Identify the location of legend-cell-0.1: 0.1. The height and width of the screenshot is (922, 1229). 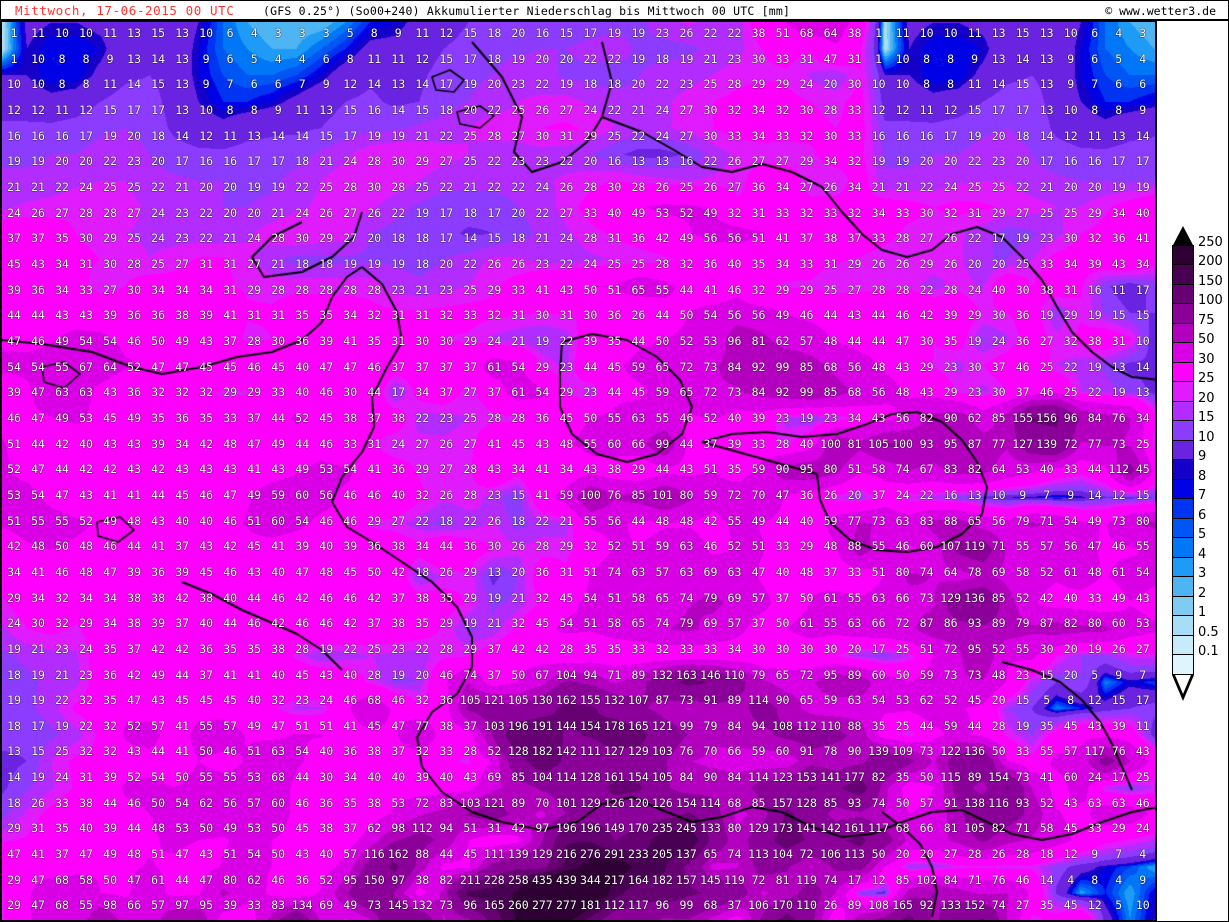
(1195, 660).